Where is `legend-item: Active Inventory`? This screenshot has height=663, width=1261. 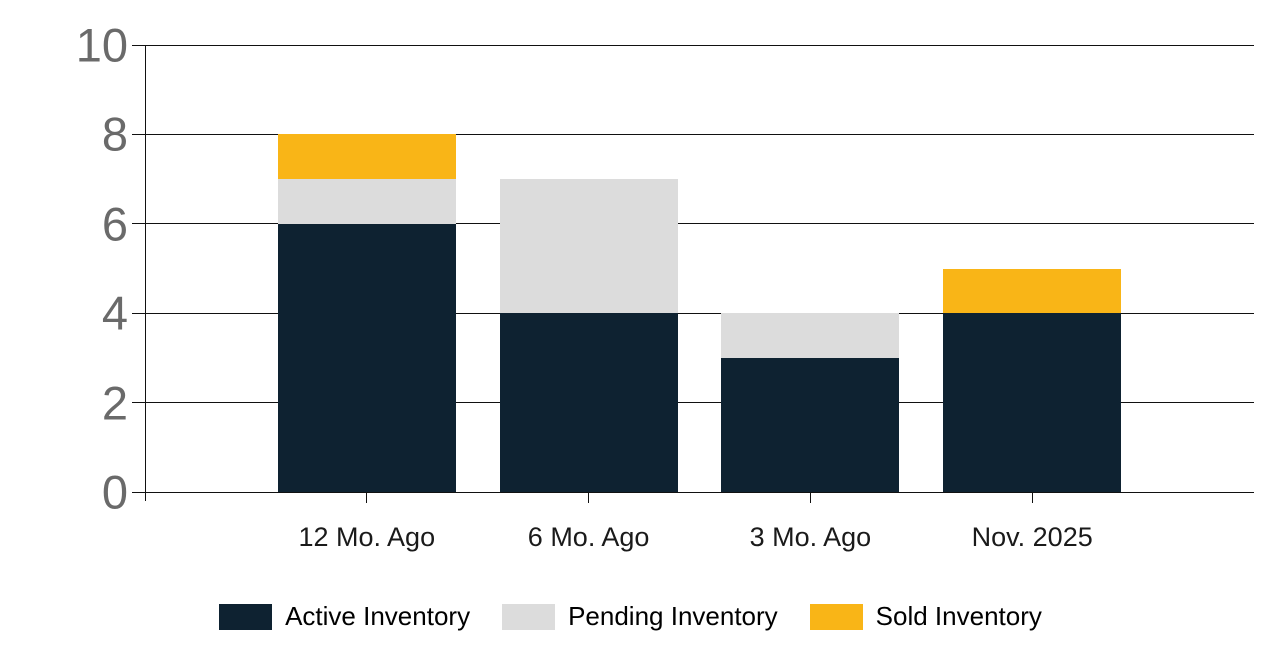 legend-item: Active Inventory is located at coordinates (344, 616).